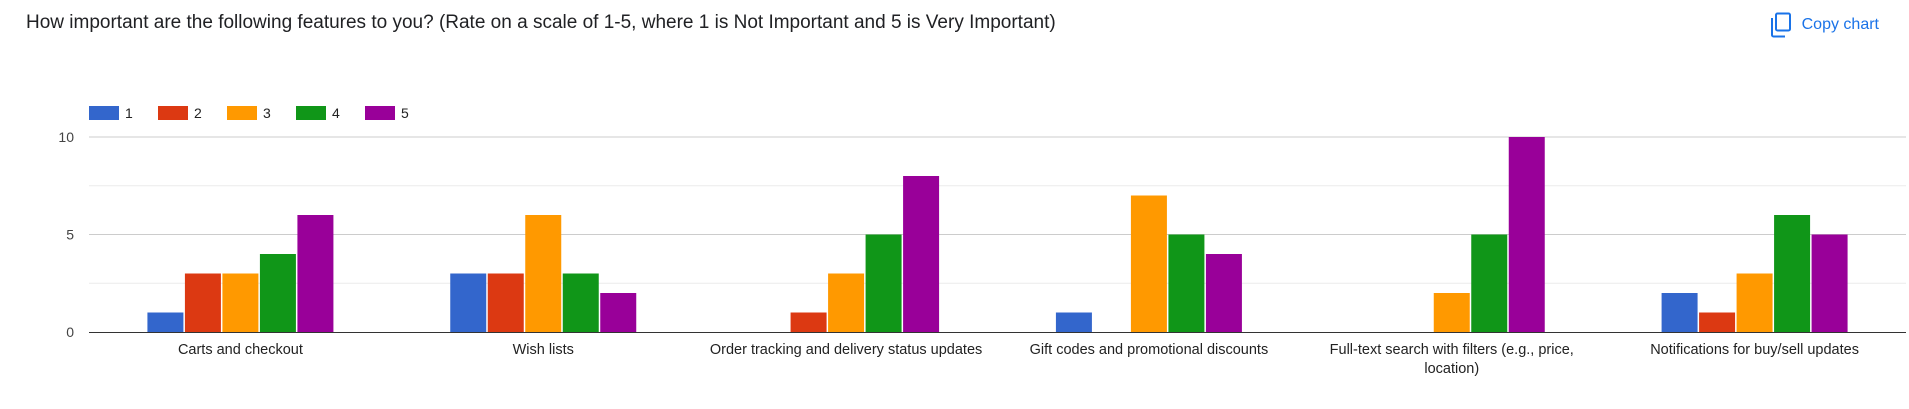 Image resolution: width=1909 pixels, height=409 pixels. Describe the element at coordinates (66, 137) in the screenshot. I see `y-tick-label: 10` at that location.